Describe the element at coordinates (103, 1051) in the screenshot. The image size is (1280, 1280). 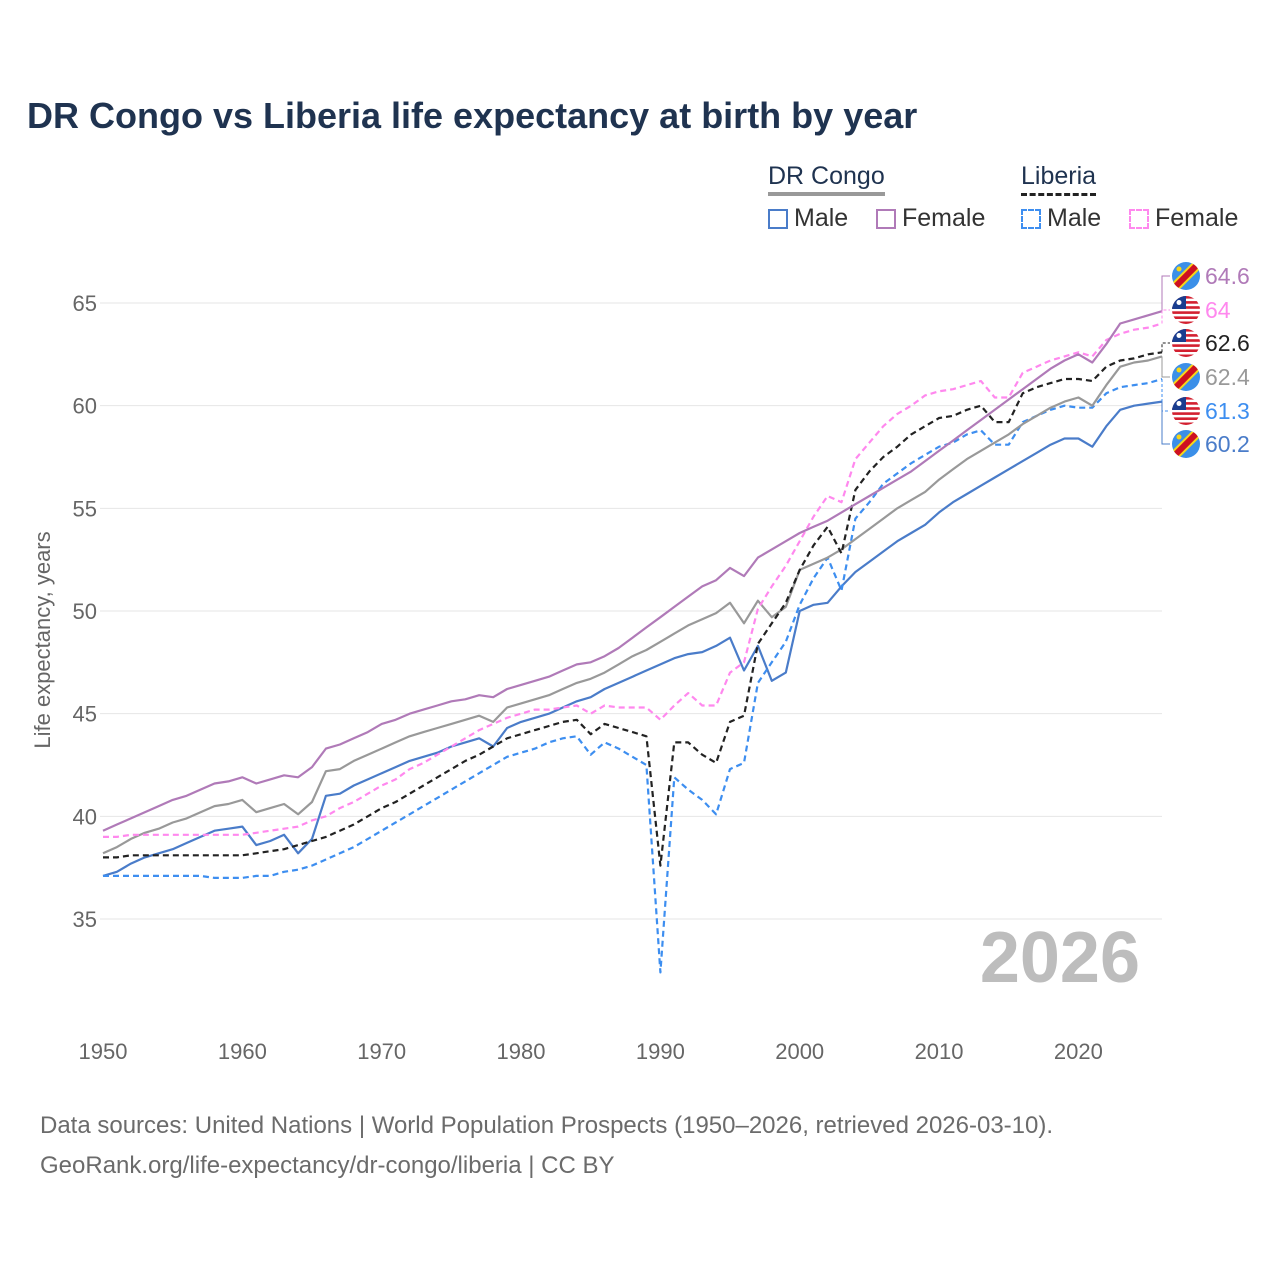
I see `x-tick-label: 1950` at that location.